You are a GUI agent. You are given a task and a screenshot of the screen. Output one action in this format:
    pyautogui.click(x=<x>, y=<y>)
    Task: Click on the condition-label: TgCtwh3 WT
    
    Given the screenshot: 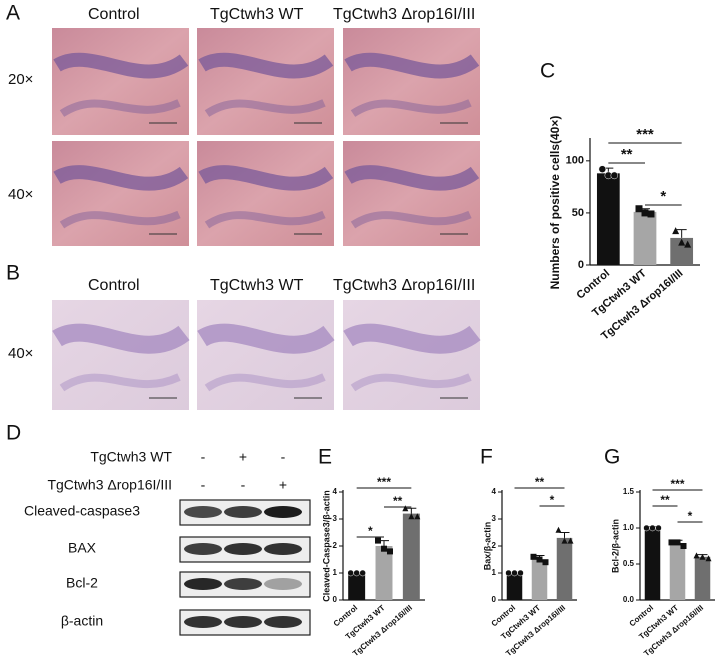 What is the action you would take?
    pyautogui.click(x=131, y=457)
    